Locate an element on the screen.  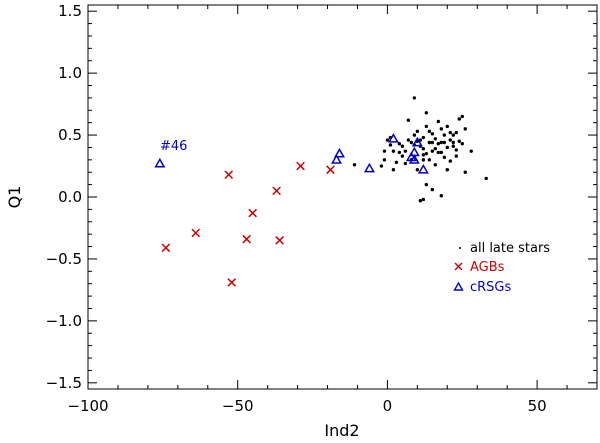
legend-triangle-icon is located at coordinates (458, 286).